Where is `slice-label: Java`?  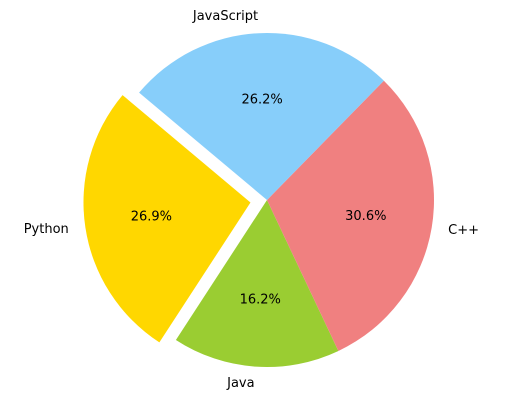 slice-label: Java is located at coordinates (240, 383).